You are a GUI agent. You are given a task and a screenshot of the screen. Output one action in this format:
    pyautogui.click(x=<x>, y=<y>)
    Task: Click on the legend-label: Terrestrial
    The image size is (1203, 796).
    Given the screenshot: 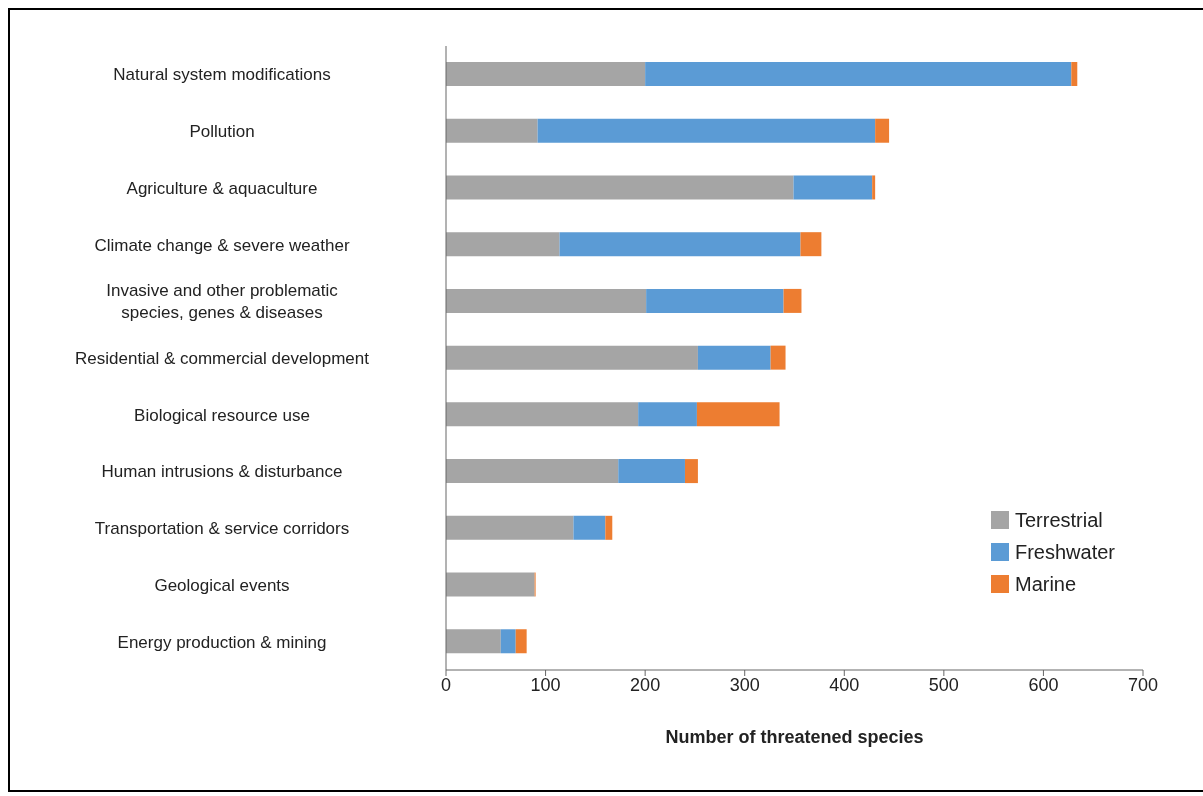 What is the action you would take?
    pyautogui.click(x=1058, y=520)
    